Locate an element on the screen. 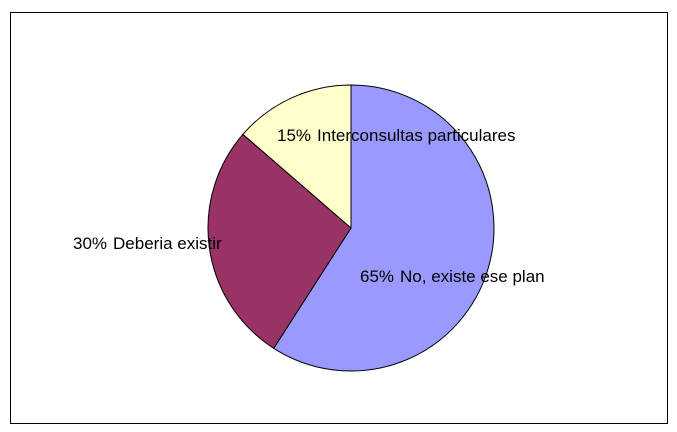 The width and height of the screenshot is (677, 432). slice-value-label: 65% is located at coordinates (377, 276).